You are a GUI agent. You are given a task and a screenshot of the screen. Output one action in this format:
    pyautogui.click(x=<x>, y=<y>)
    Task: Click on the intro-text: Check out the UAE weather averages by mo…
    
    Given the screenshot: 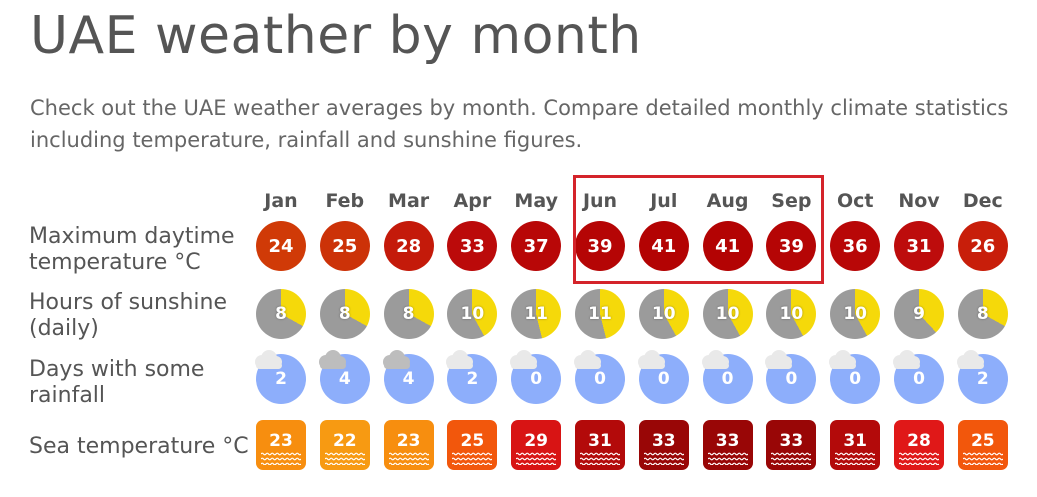 What is the action you would take?
    pyautogui.click(x=519, y=124)
    